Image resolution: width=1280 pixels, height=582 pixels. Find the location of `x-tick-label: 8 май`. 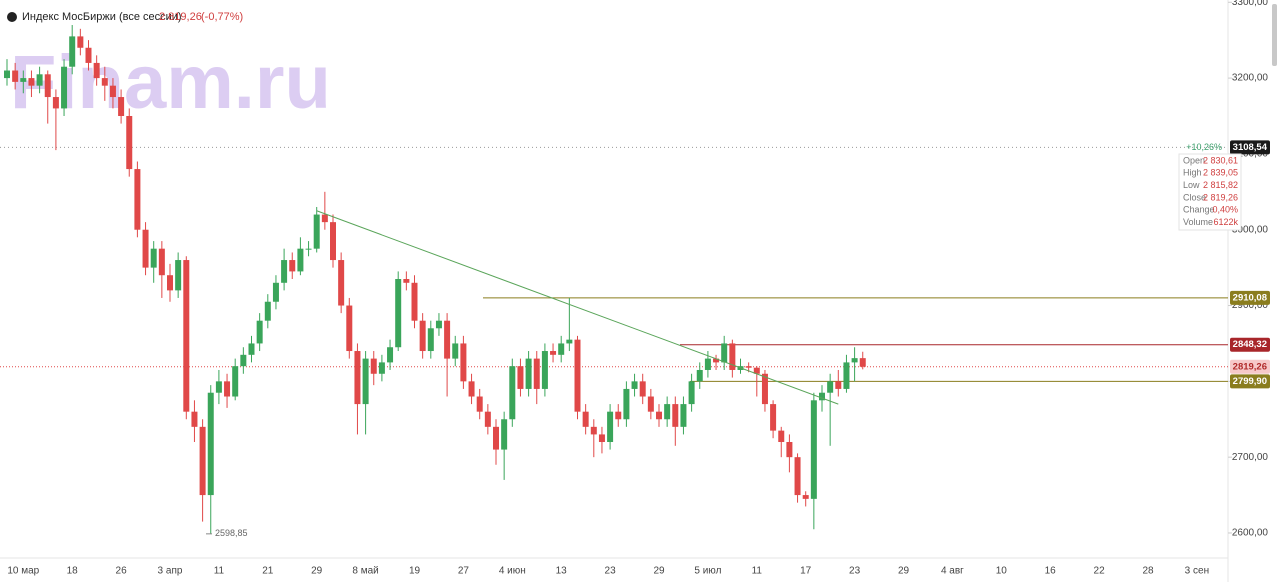

x-tick-label: 8 май is located at coordinates (365, 571).